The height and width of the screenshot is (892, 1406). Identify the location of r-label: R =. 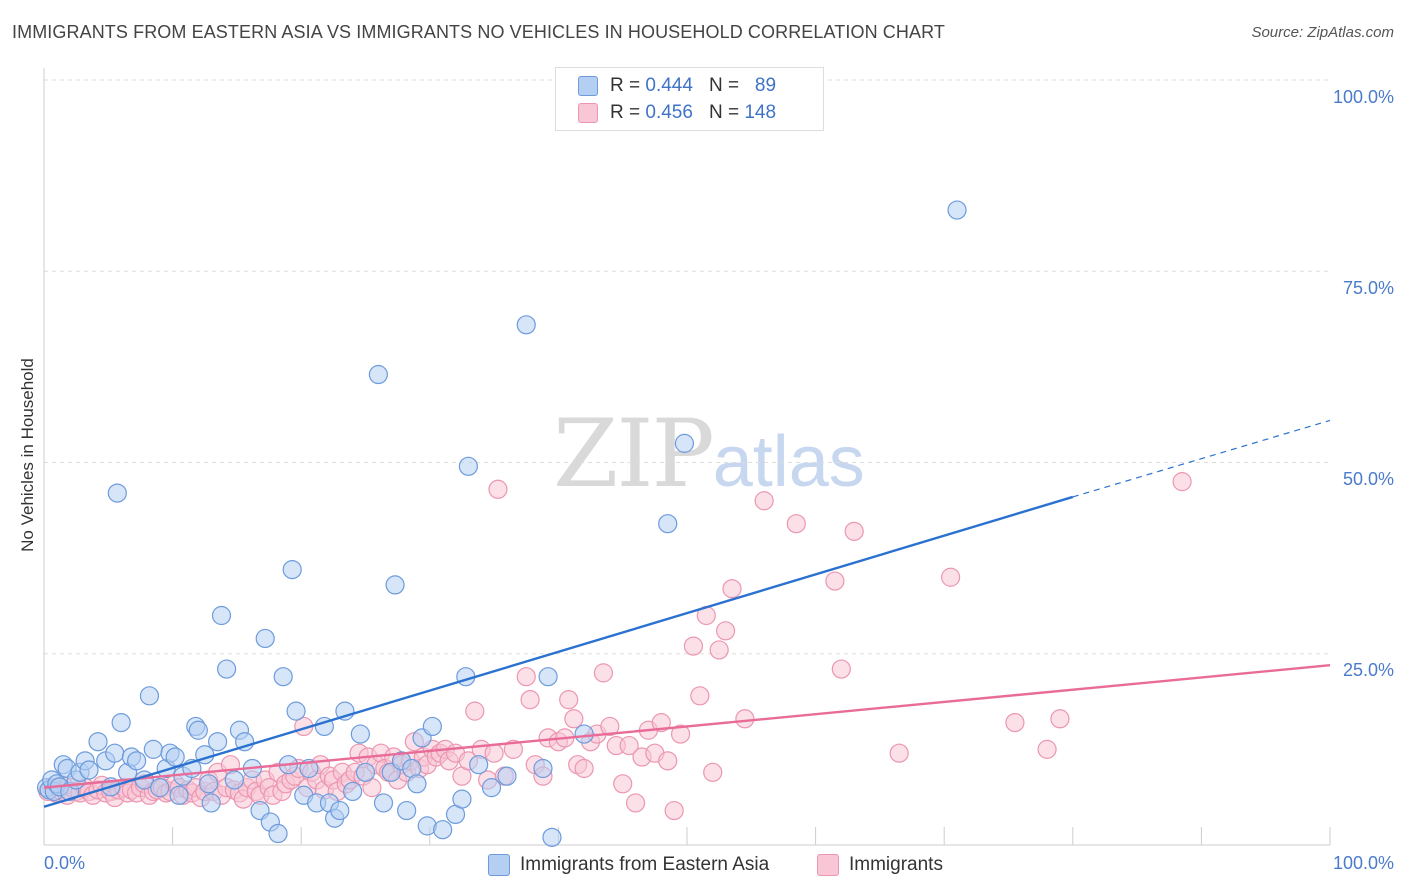
(625, 85).